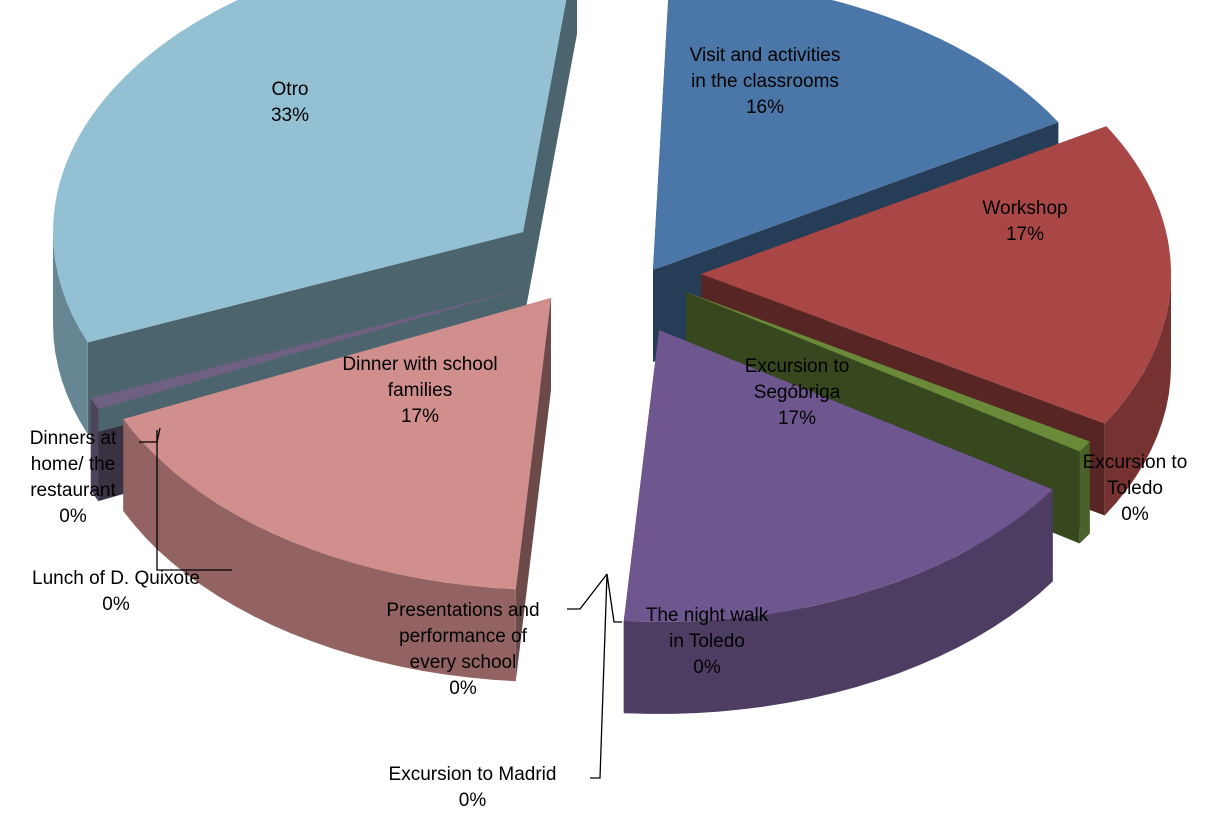  What do you see at coordinates (765, 56) in the screenshot?
I see `label-visit-line1: Visit and activities` at bounding box center [765, 56].